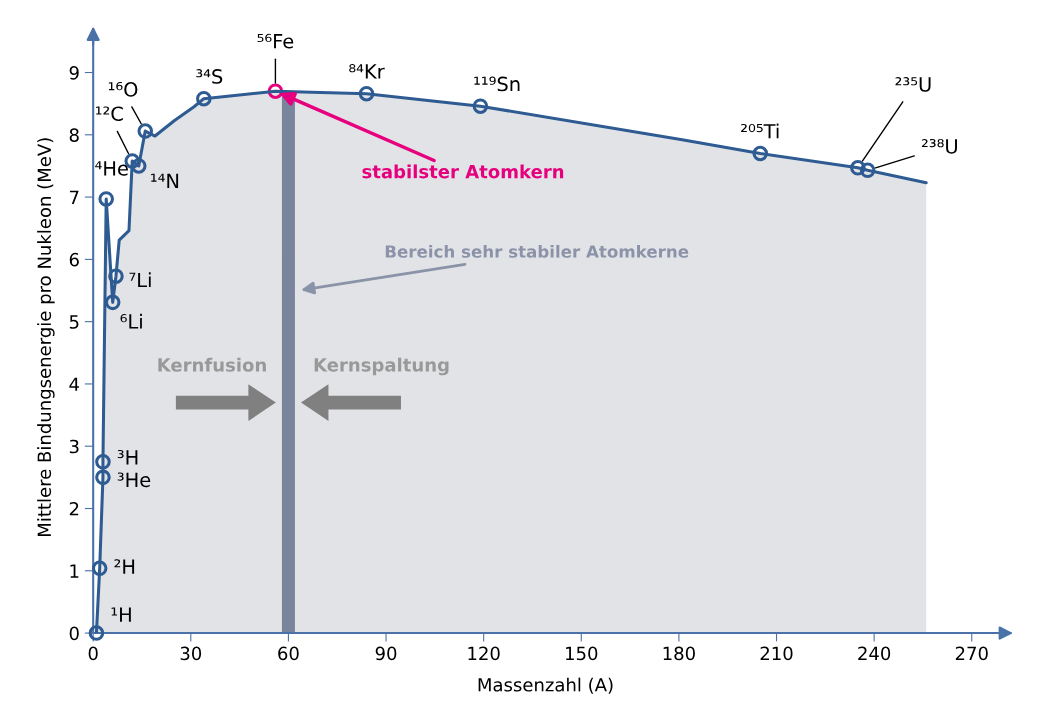 The image size is (1047, 726). I want to click on y-tick-label: 7, so click(74, 197).